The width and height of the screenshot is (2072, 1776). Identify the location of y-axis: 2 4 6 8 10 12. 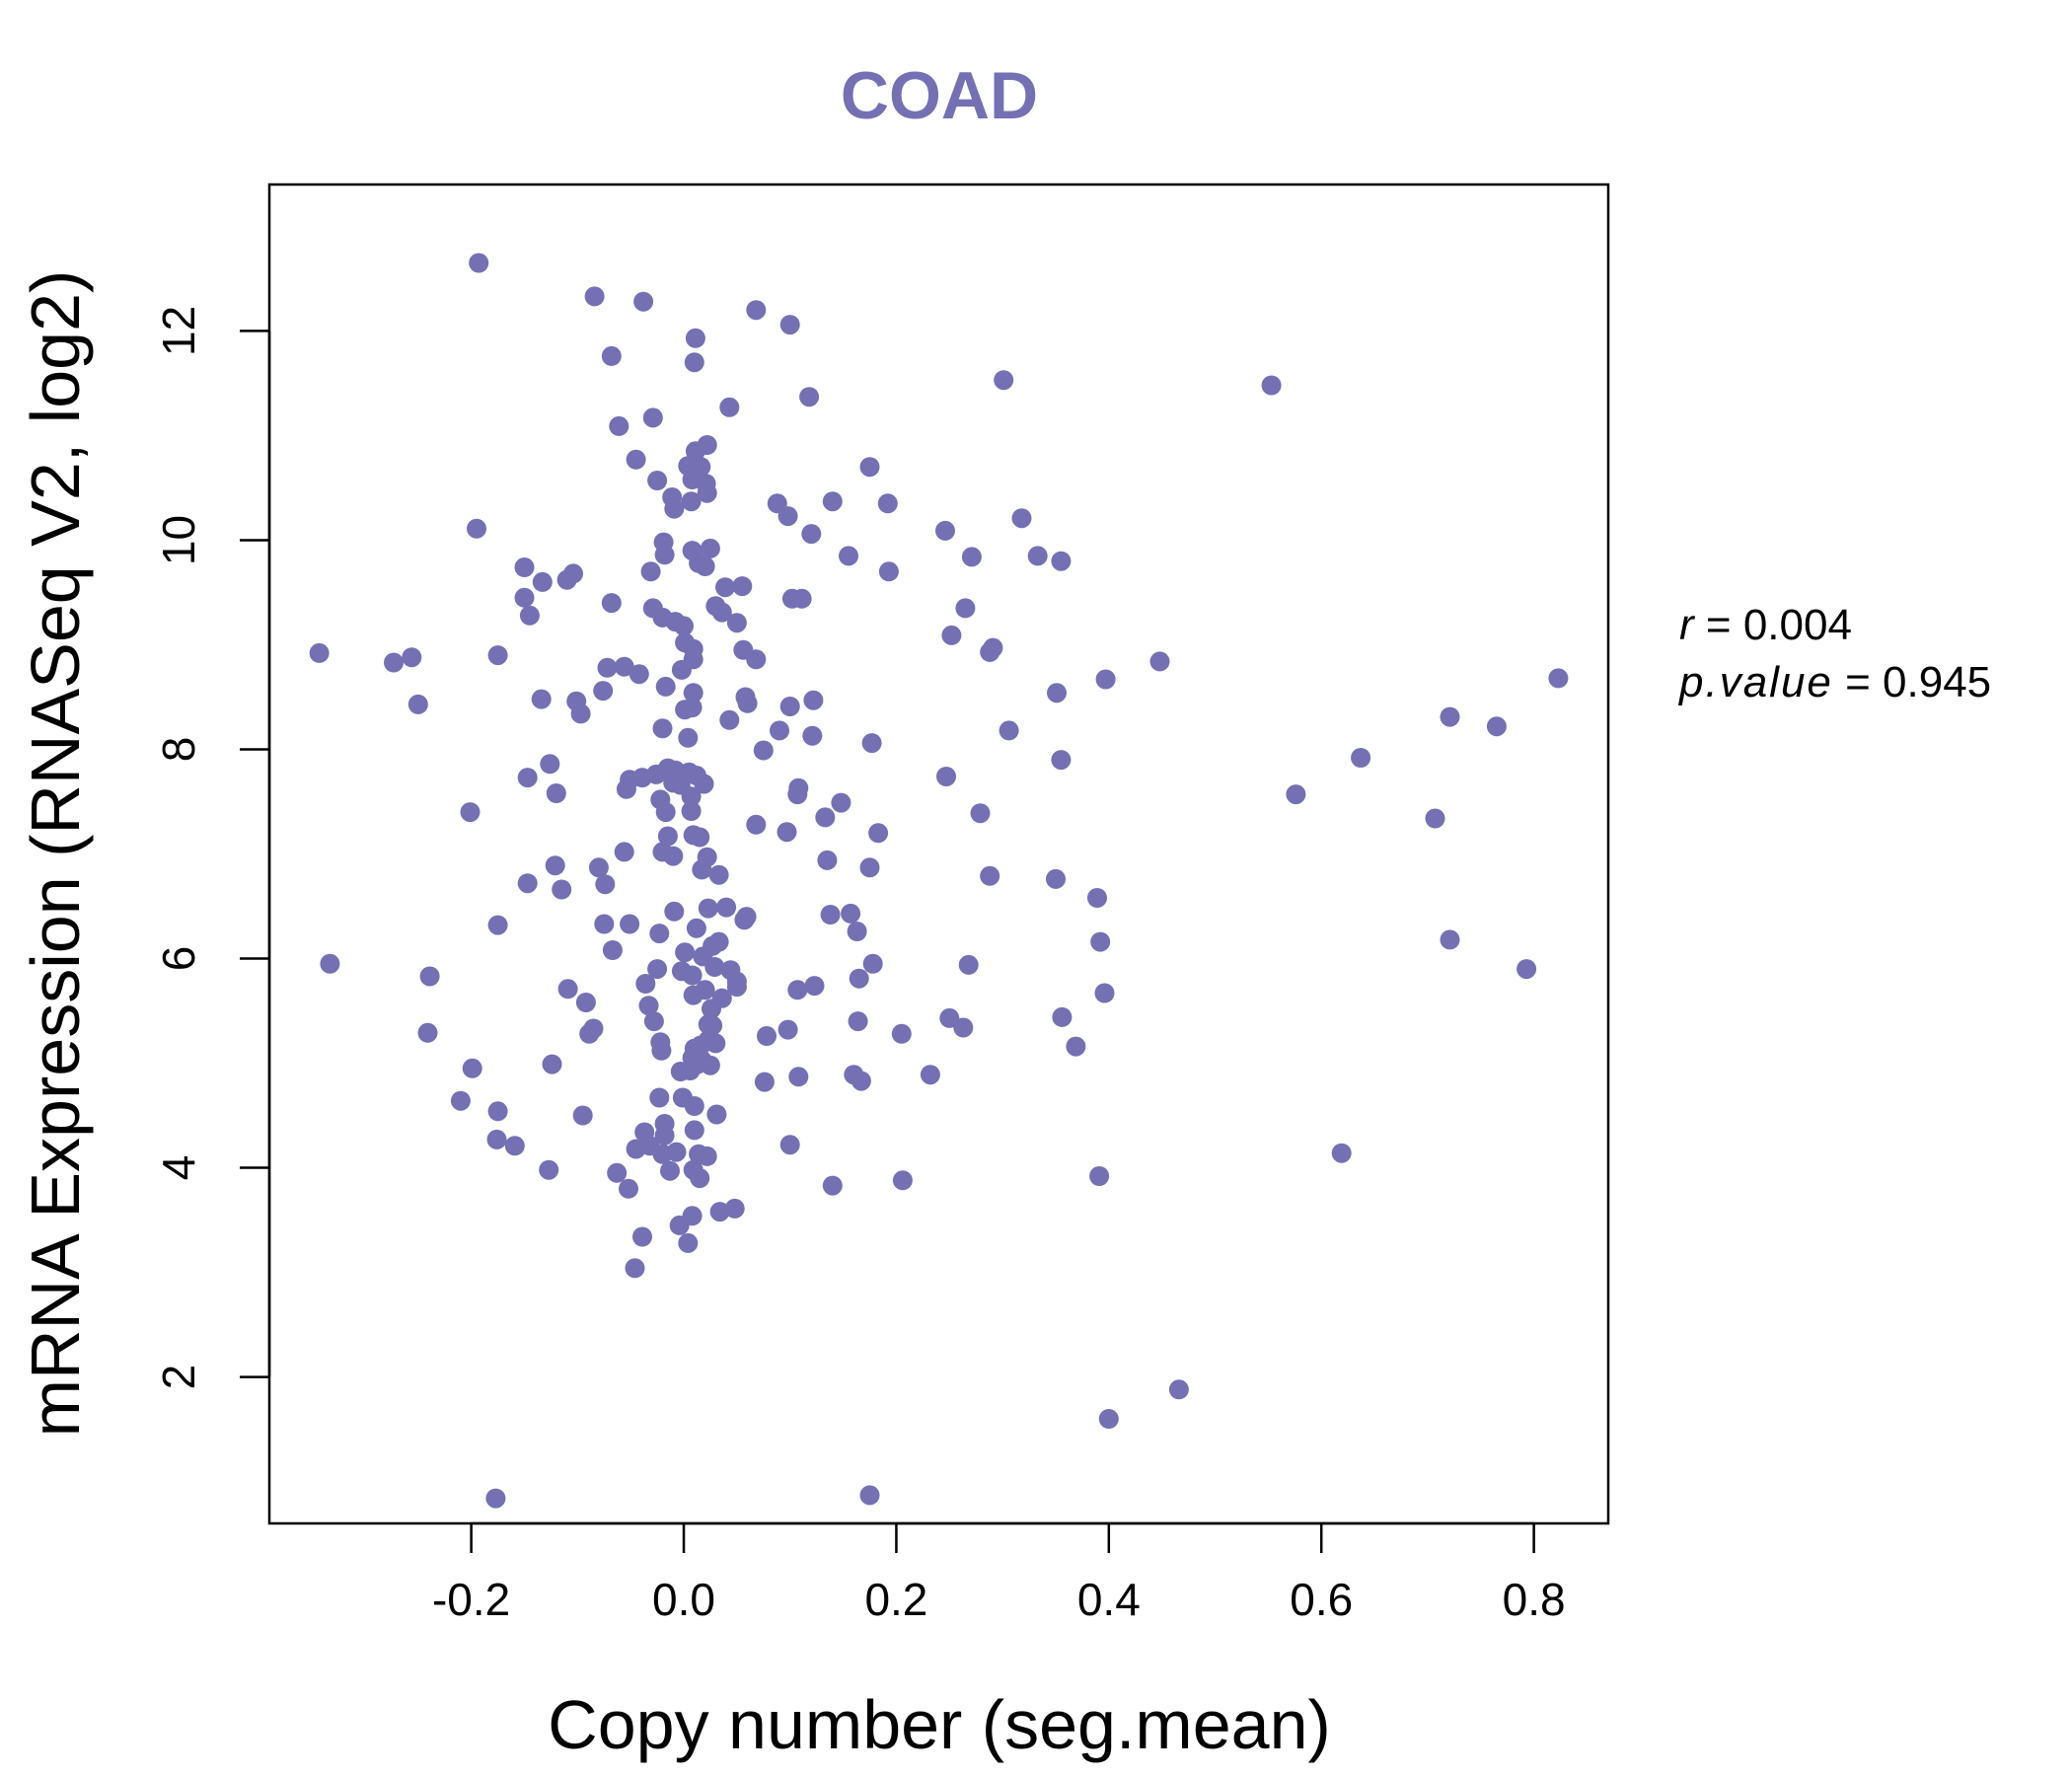
(212, 848).